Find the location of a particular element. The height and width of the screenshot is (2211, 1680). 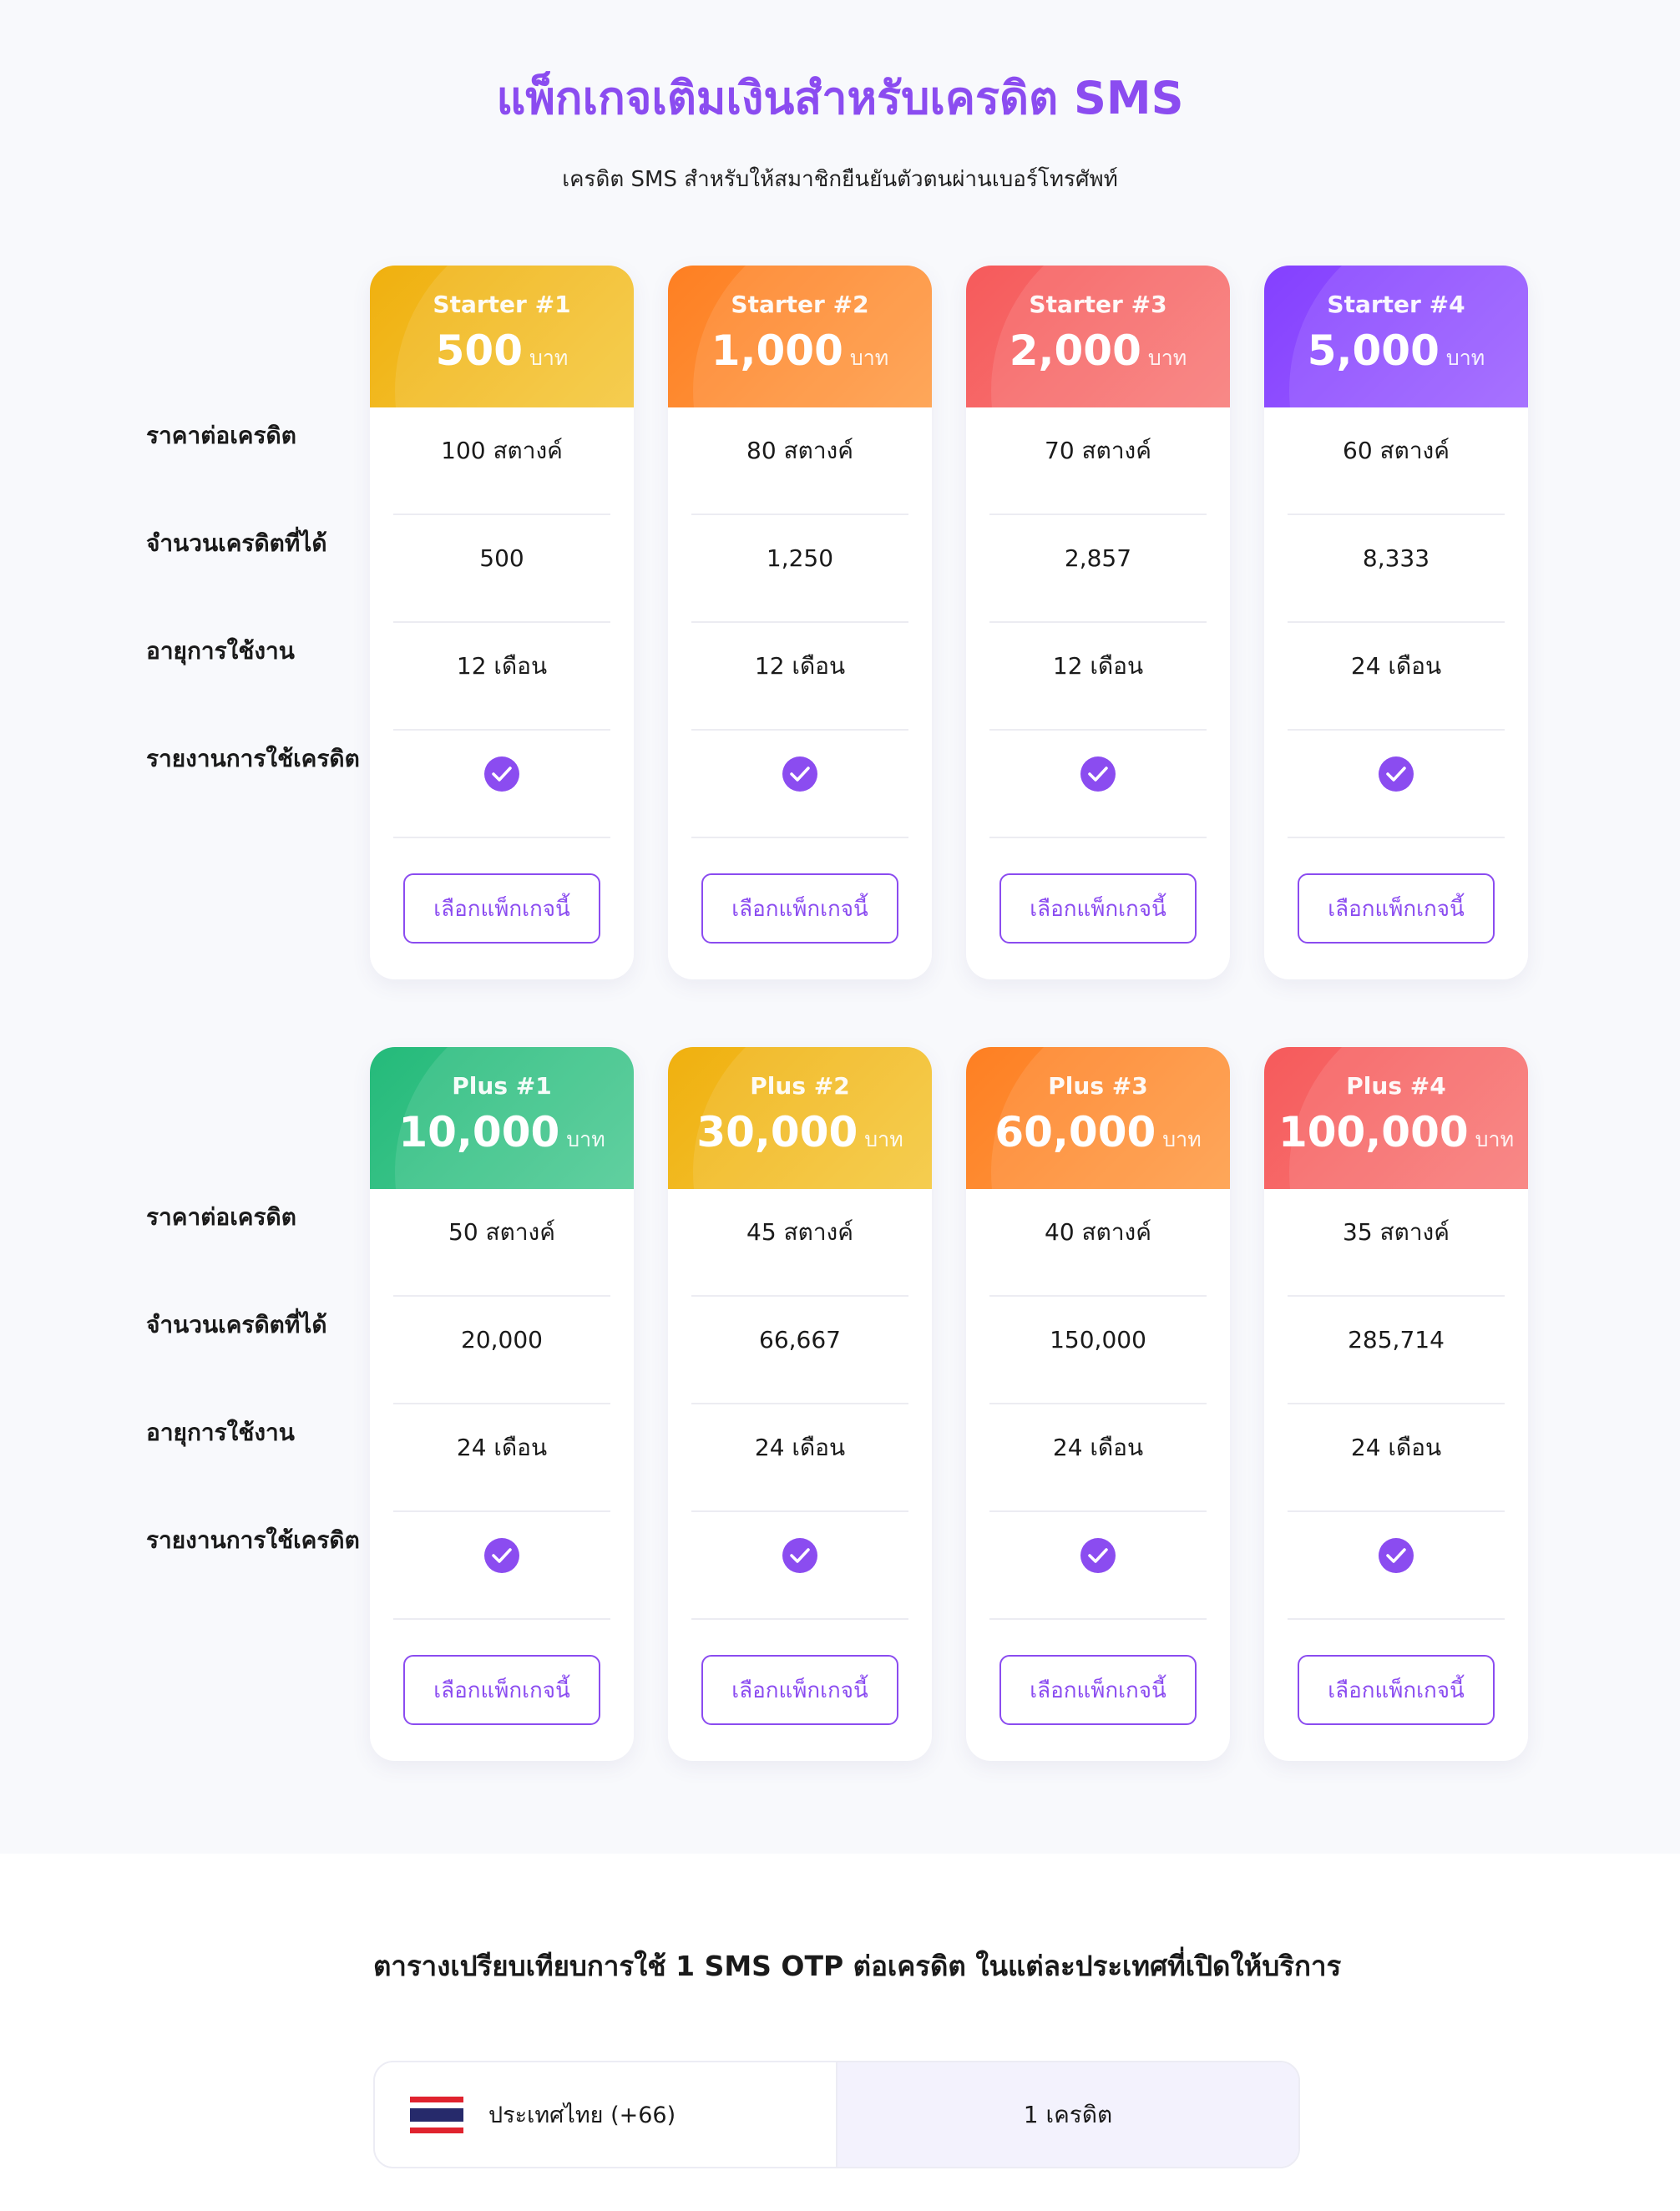

country-cell: ประเทศไทย (+66) is located at coordinates (605, 2115).